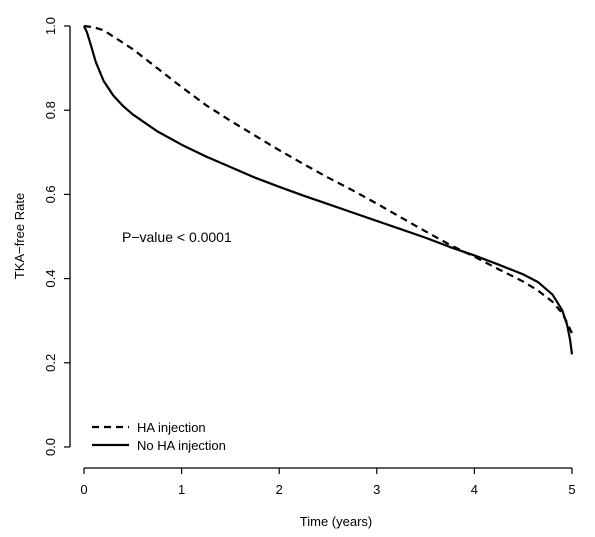 The height and width of the screenshot is (537, 595). Describe the element at coordinates (181, 445) in the screenshot. I see `legend-label-no-ha-injection: No HA injection` at that location.